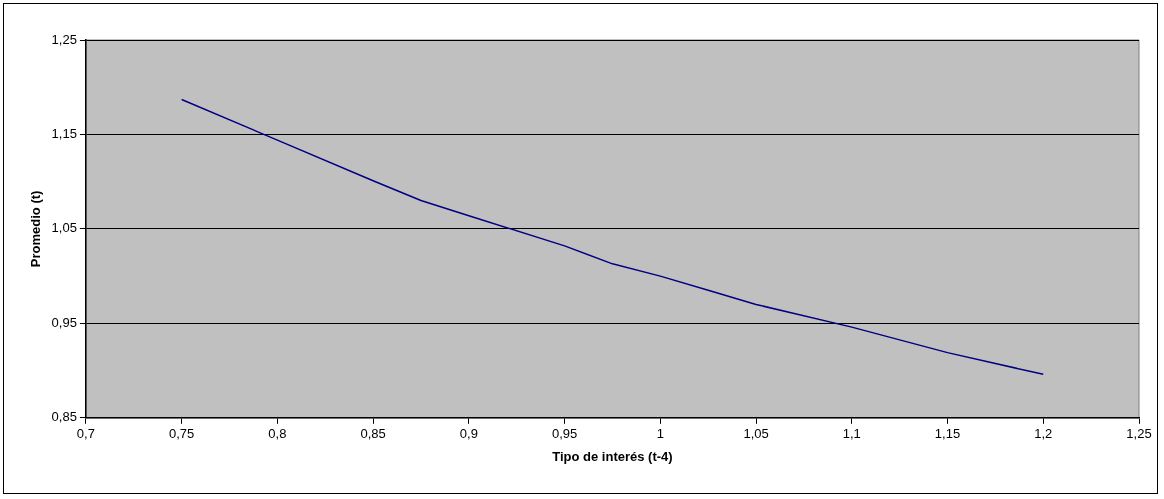 The width and height of the screenshot is (1164, 499). Describe the element at coordinates (64, 417) in the screenshot. I see `y-tick-label: 0,85` at that location.